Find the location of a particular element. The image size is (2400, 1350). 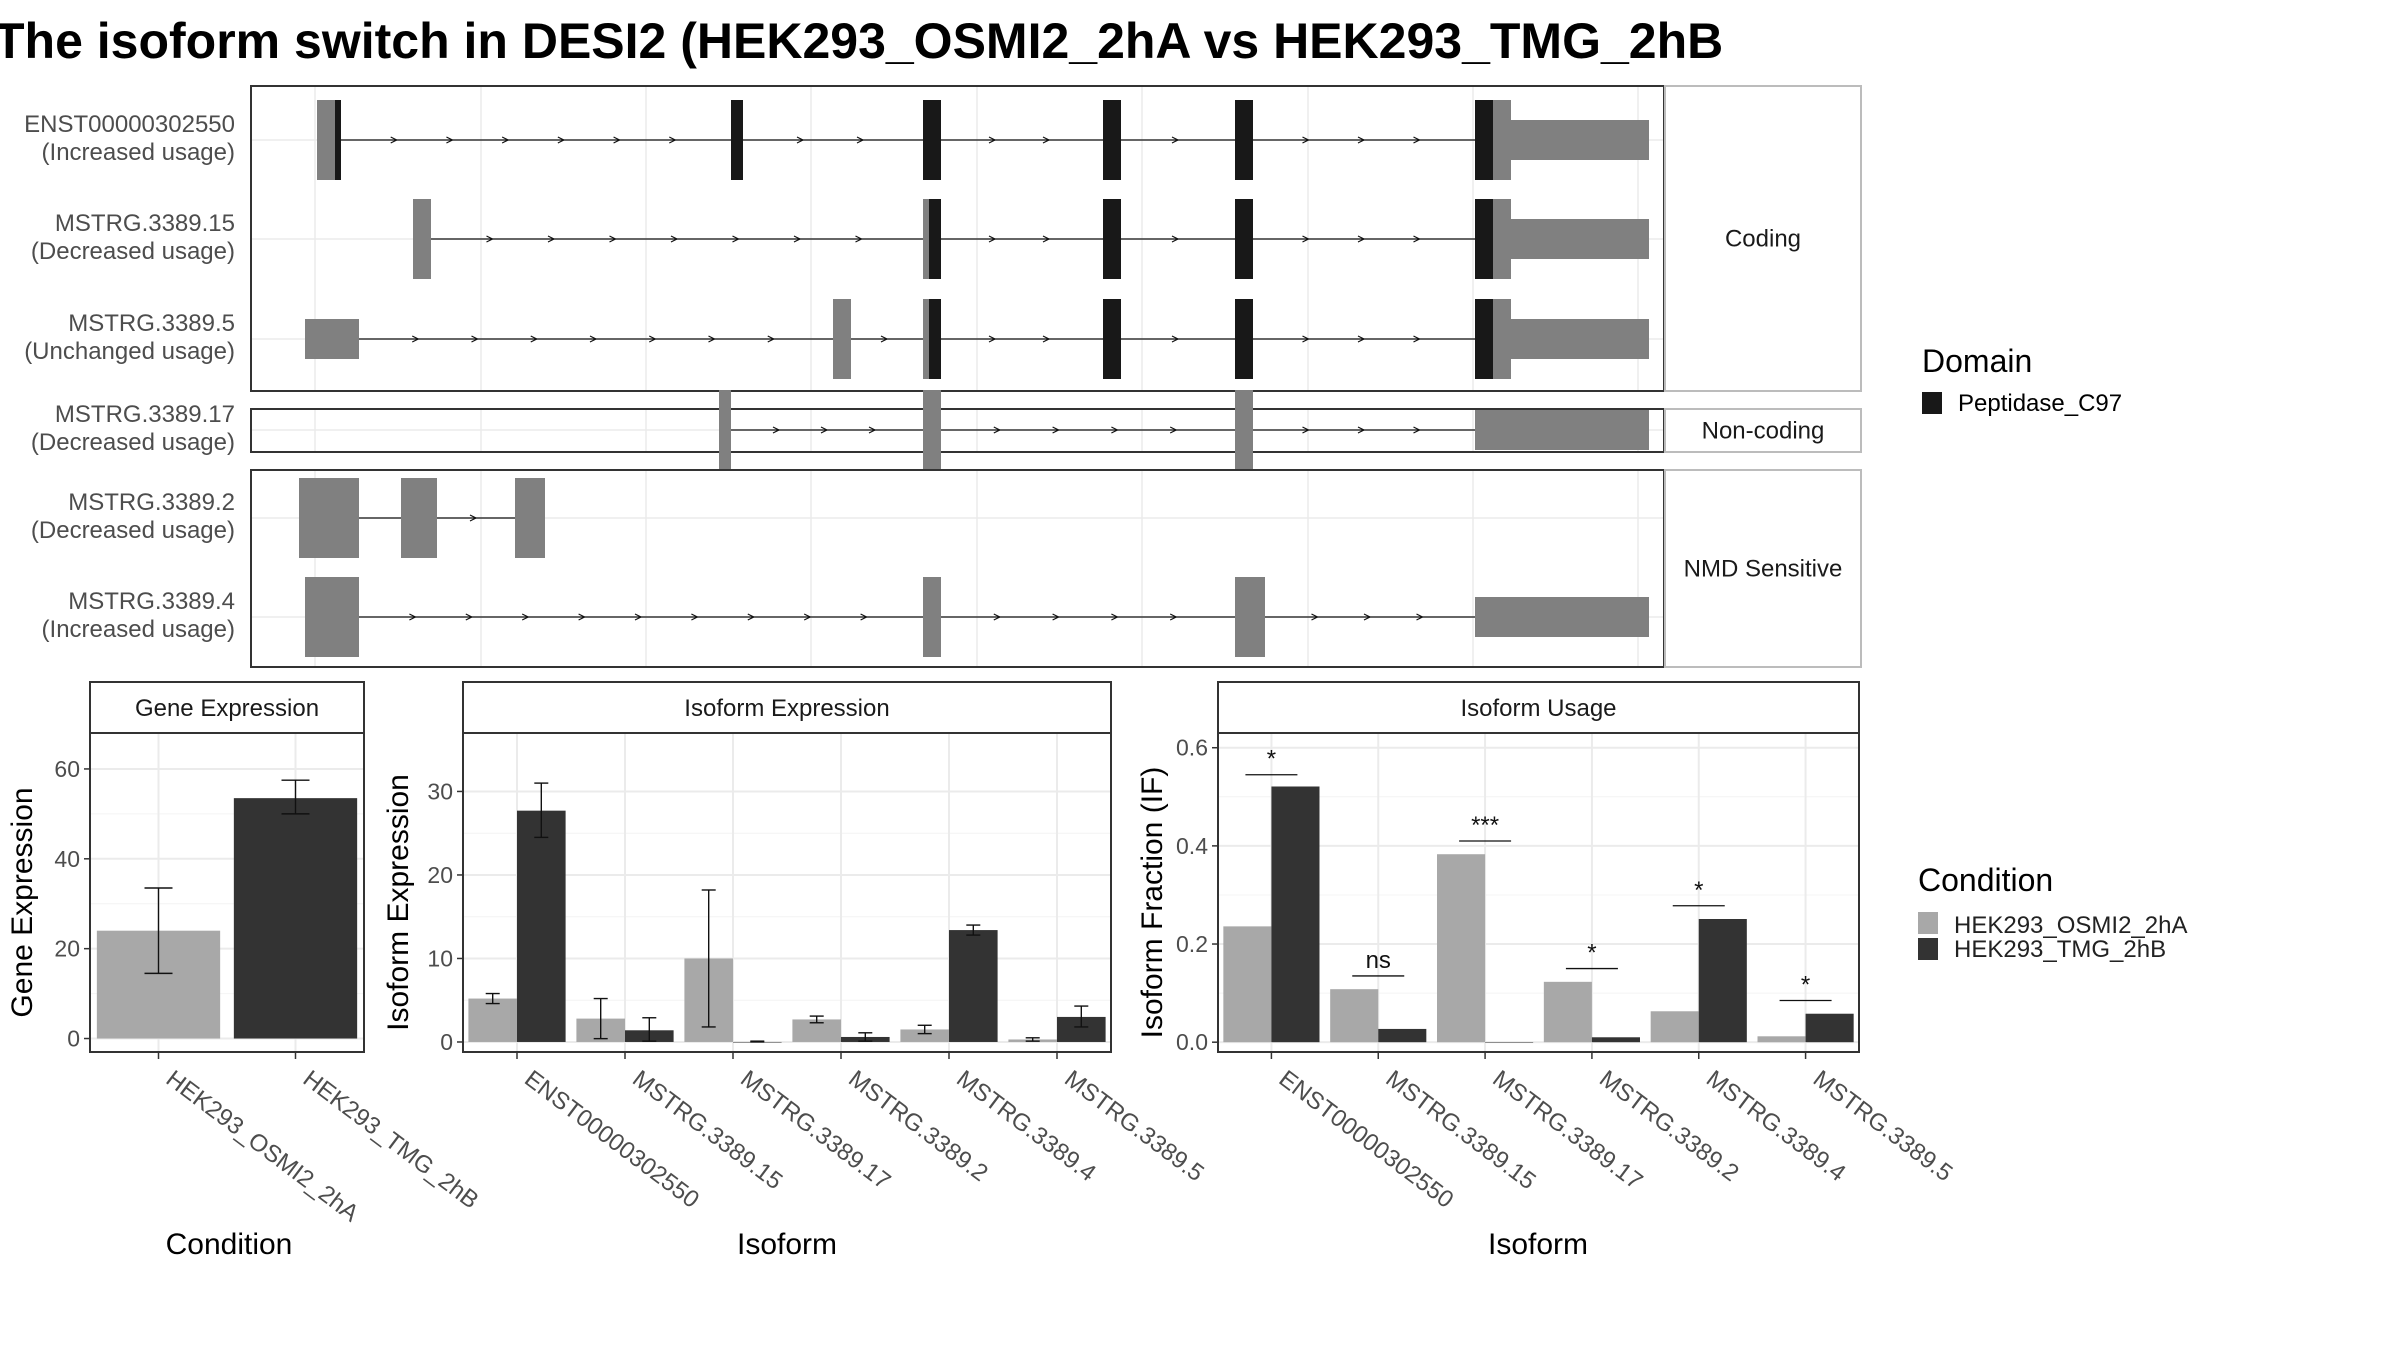

x-axis-title: Condition is located at coordinates (229, 1244).